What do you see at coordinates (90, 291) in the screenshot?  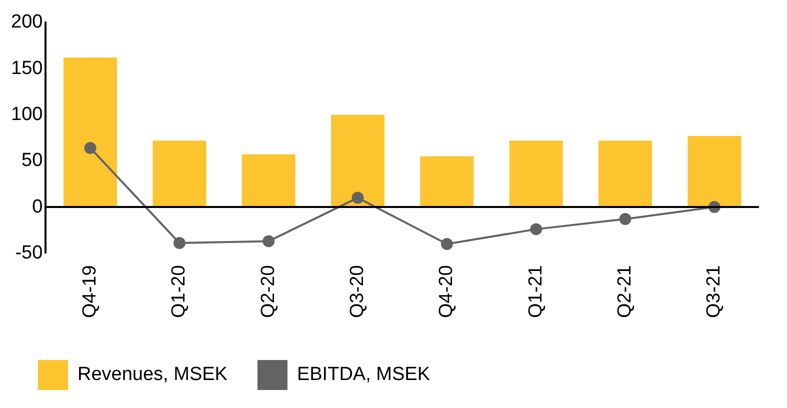 I see `x-tick-label: Q4-19` at bounding box center [90, 291].